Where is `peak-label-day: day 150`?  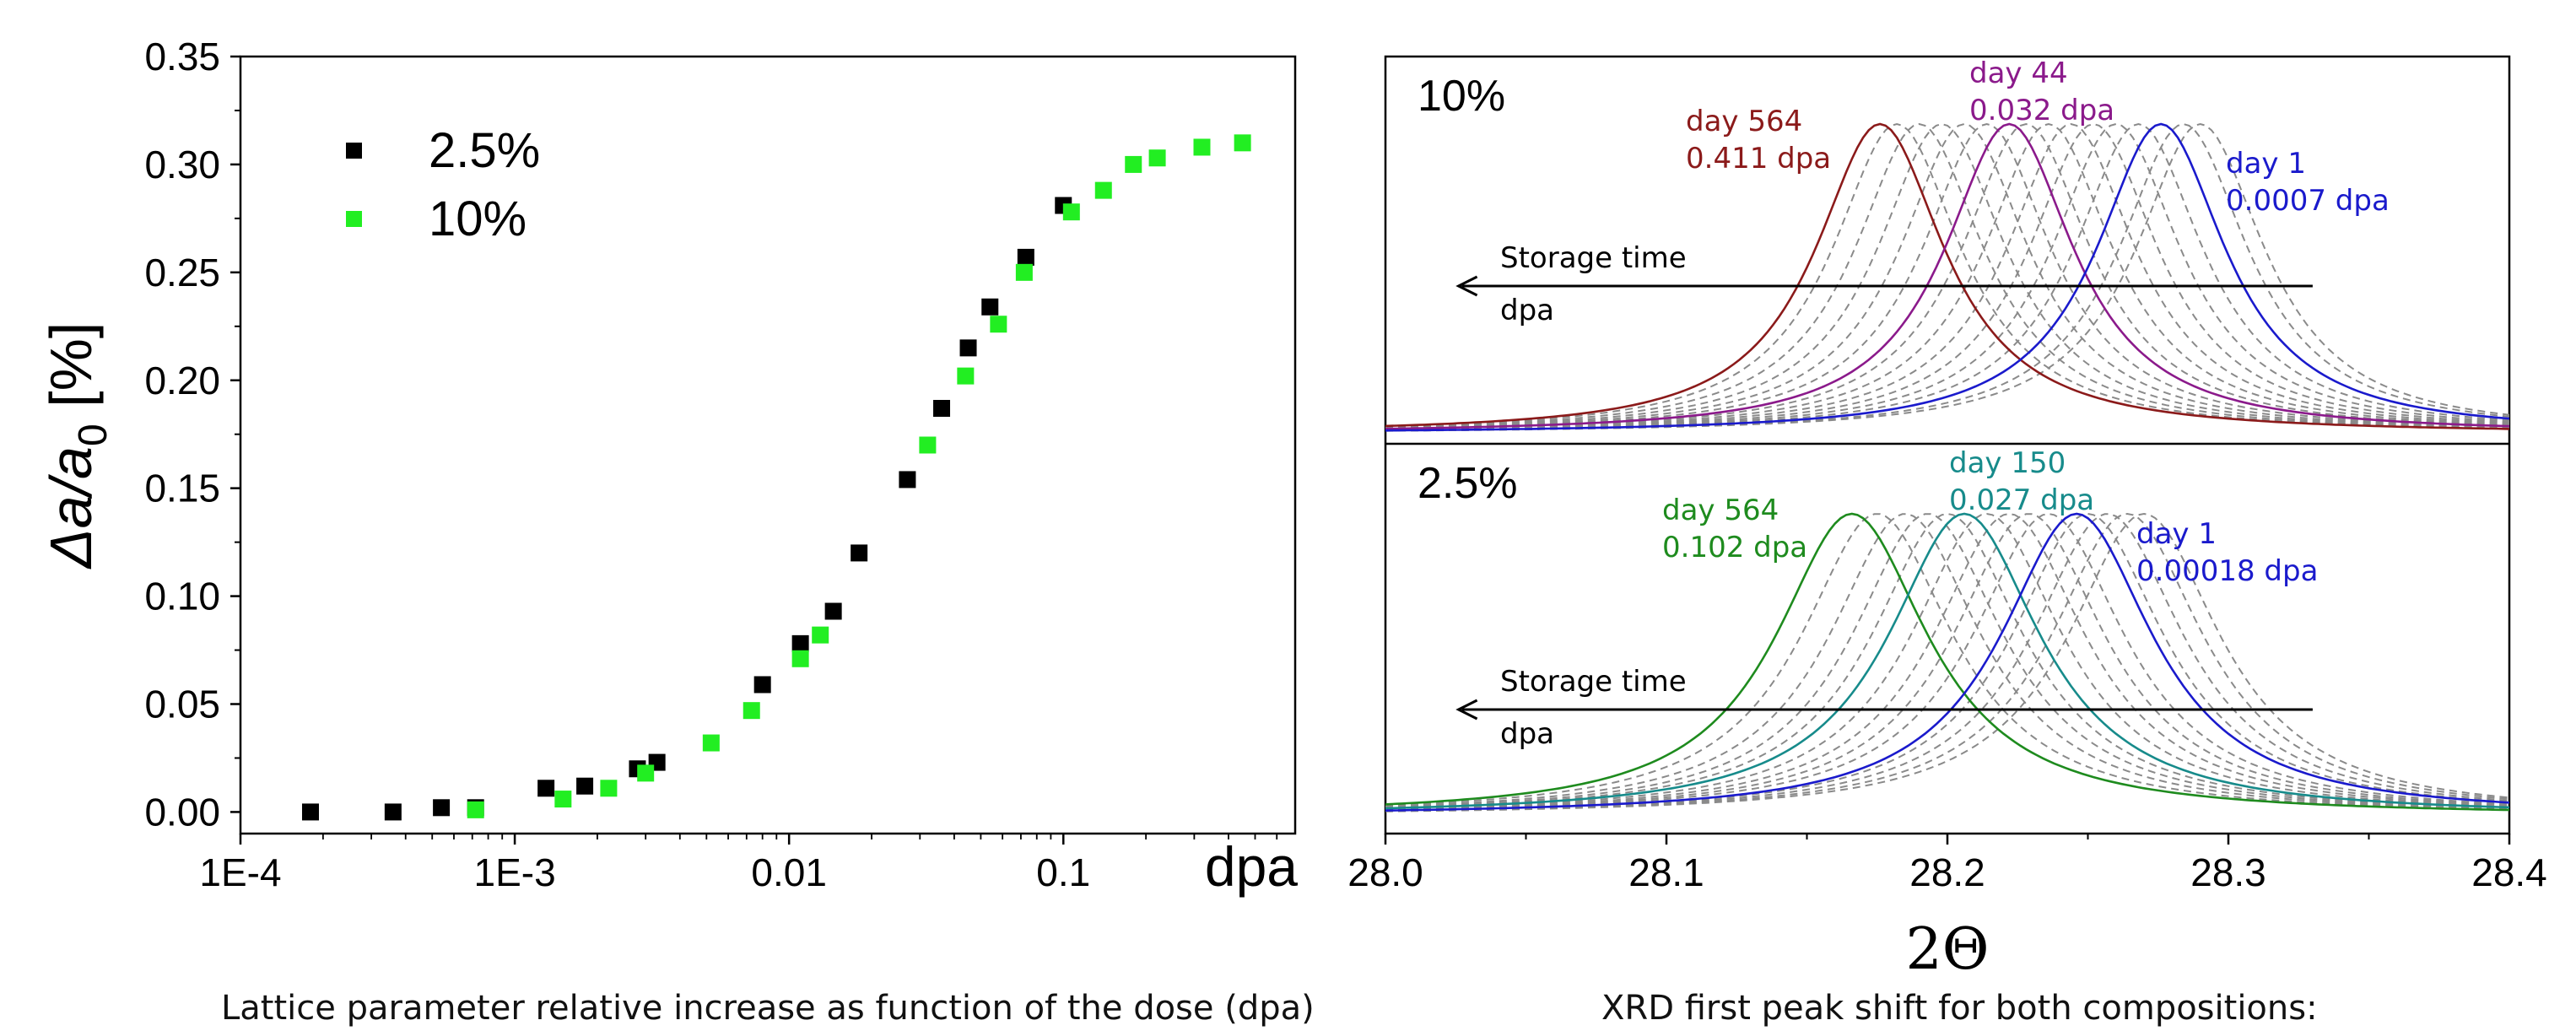 peak-label-day: day 150 is located at coordinates (2007, 463).